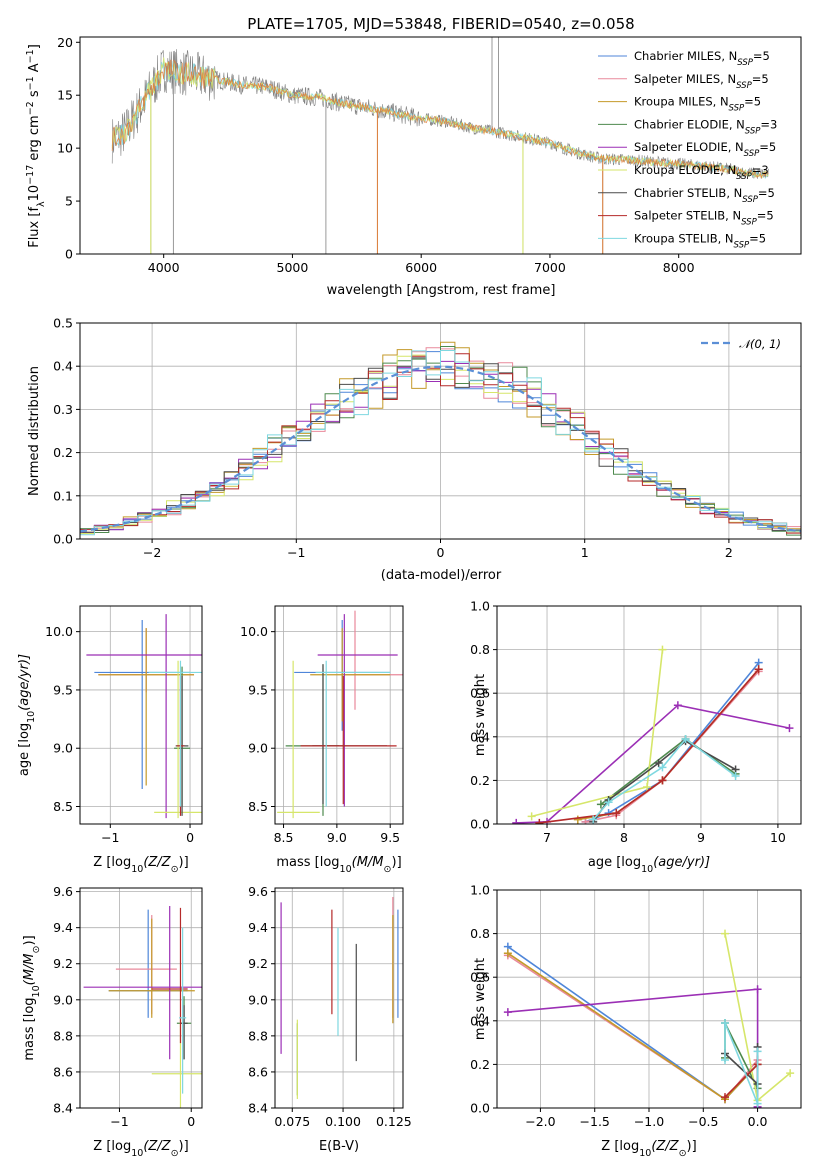  What do you see at coordinates (254, 631) in the screenshot?
I see `y-tick-label: 10.0` at bounding box center [254, 631].